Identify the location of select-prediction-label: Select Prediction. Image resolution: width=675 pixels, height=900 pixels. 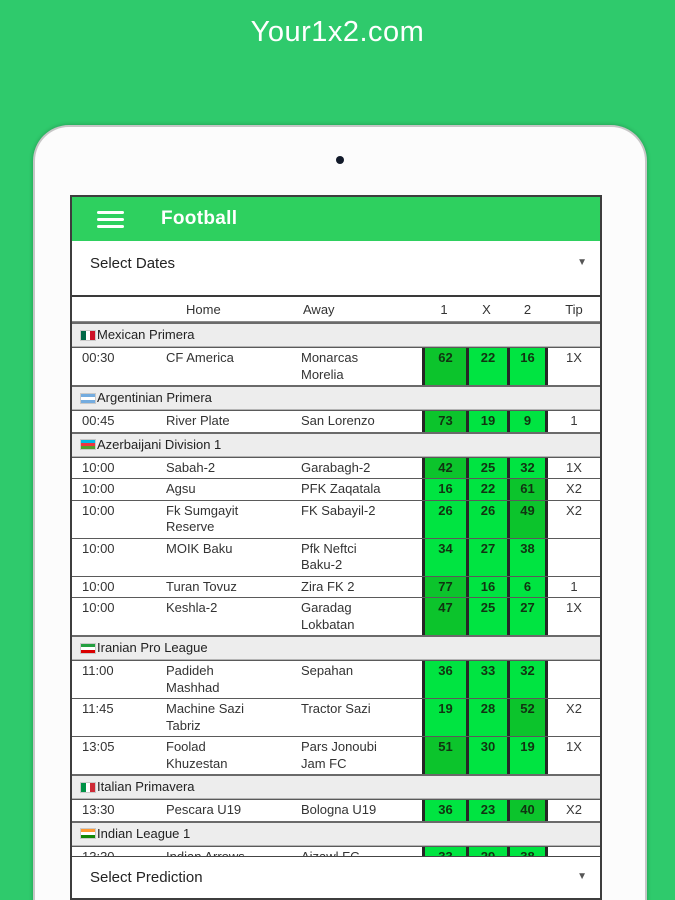
(146, 877).